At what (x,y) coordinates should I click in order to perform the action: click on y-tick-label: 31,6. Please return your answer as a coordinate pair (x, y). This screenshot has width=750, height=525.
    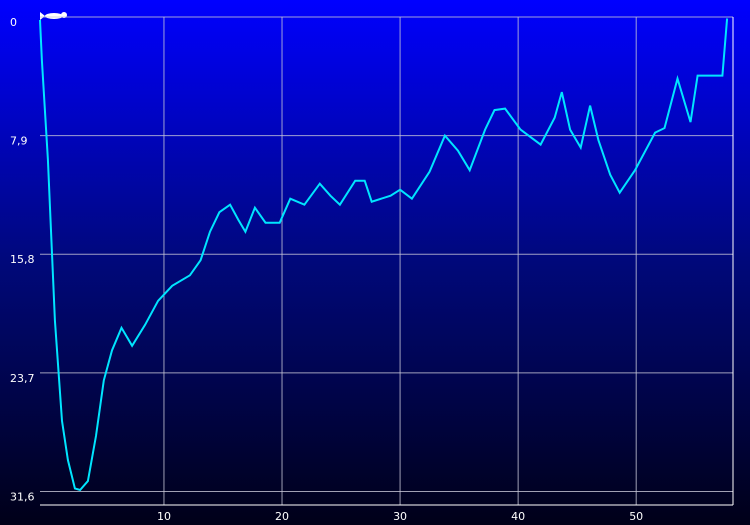
    Looking at the image, I should click on (22, 496).